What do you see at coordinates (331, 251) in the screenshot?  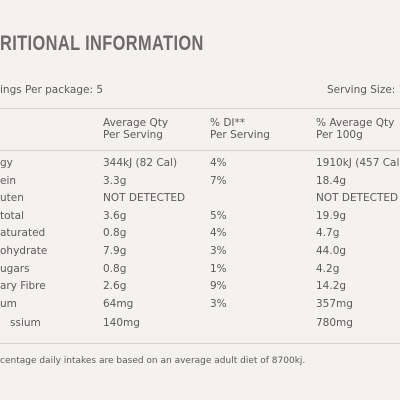 I see `cell: 44.0g` at bounding box center [331, 251].